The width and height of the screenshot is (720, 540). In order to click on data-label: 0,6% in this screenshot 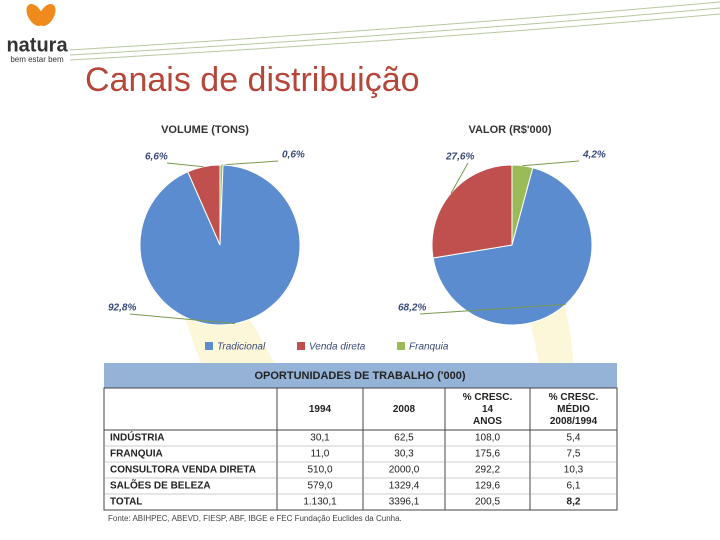, I will do `click(293, 155)`.